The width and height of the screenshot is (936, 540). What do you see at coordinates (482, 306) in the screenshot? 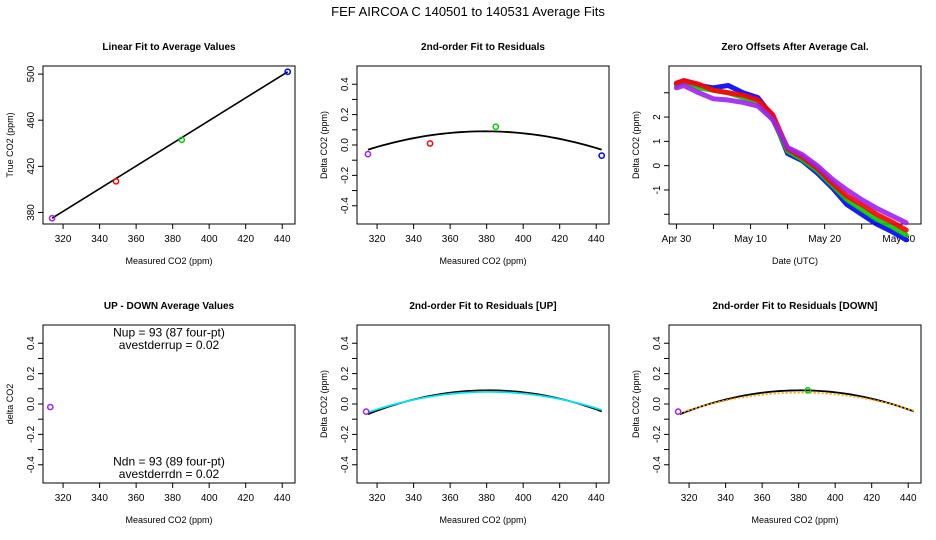
I see `chart-title: 2nd-order Fit to Residuals [UP]` at bounding box center [482, 306].